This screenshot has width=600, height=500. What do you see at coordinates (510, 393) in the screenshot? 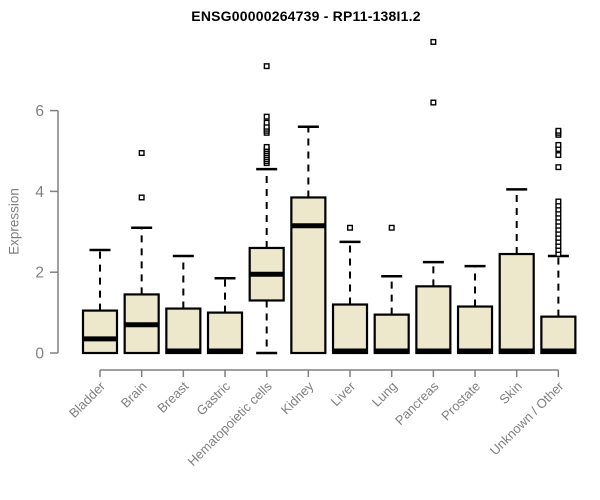
I see `category-label: Skin` at bounding box center [510, 393].